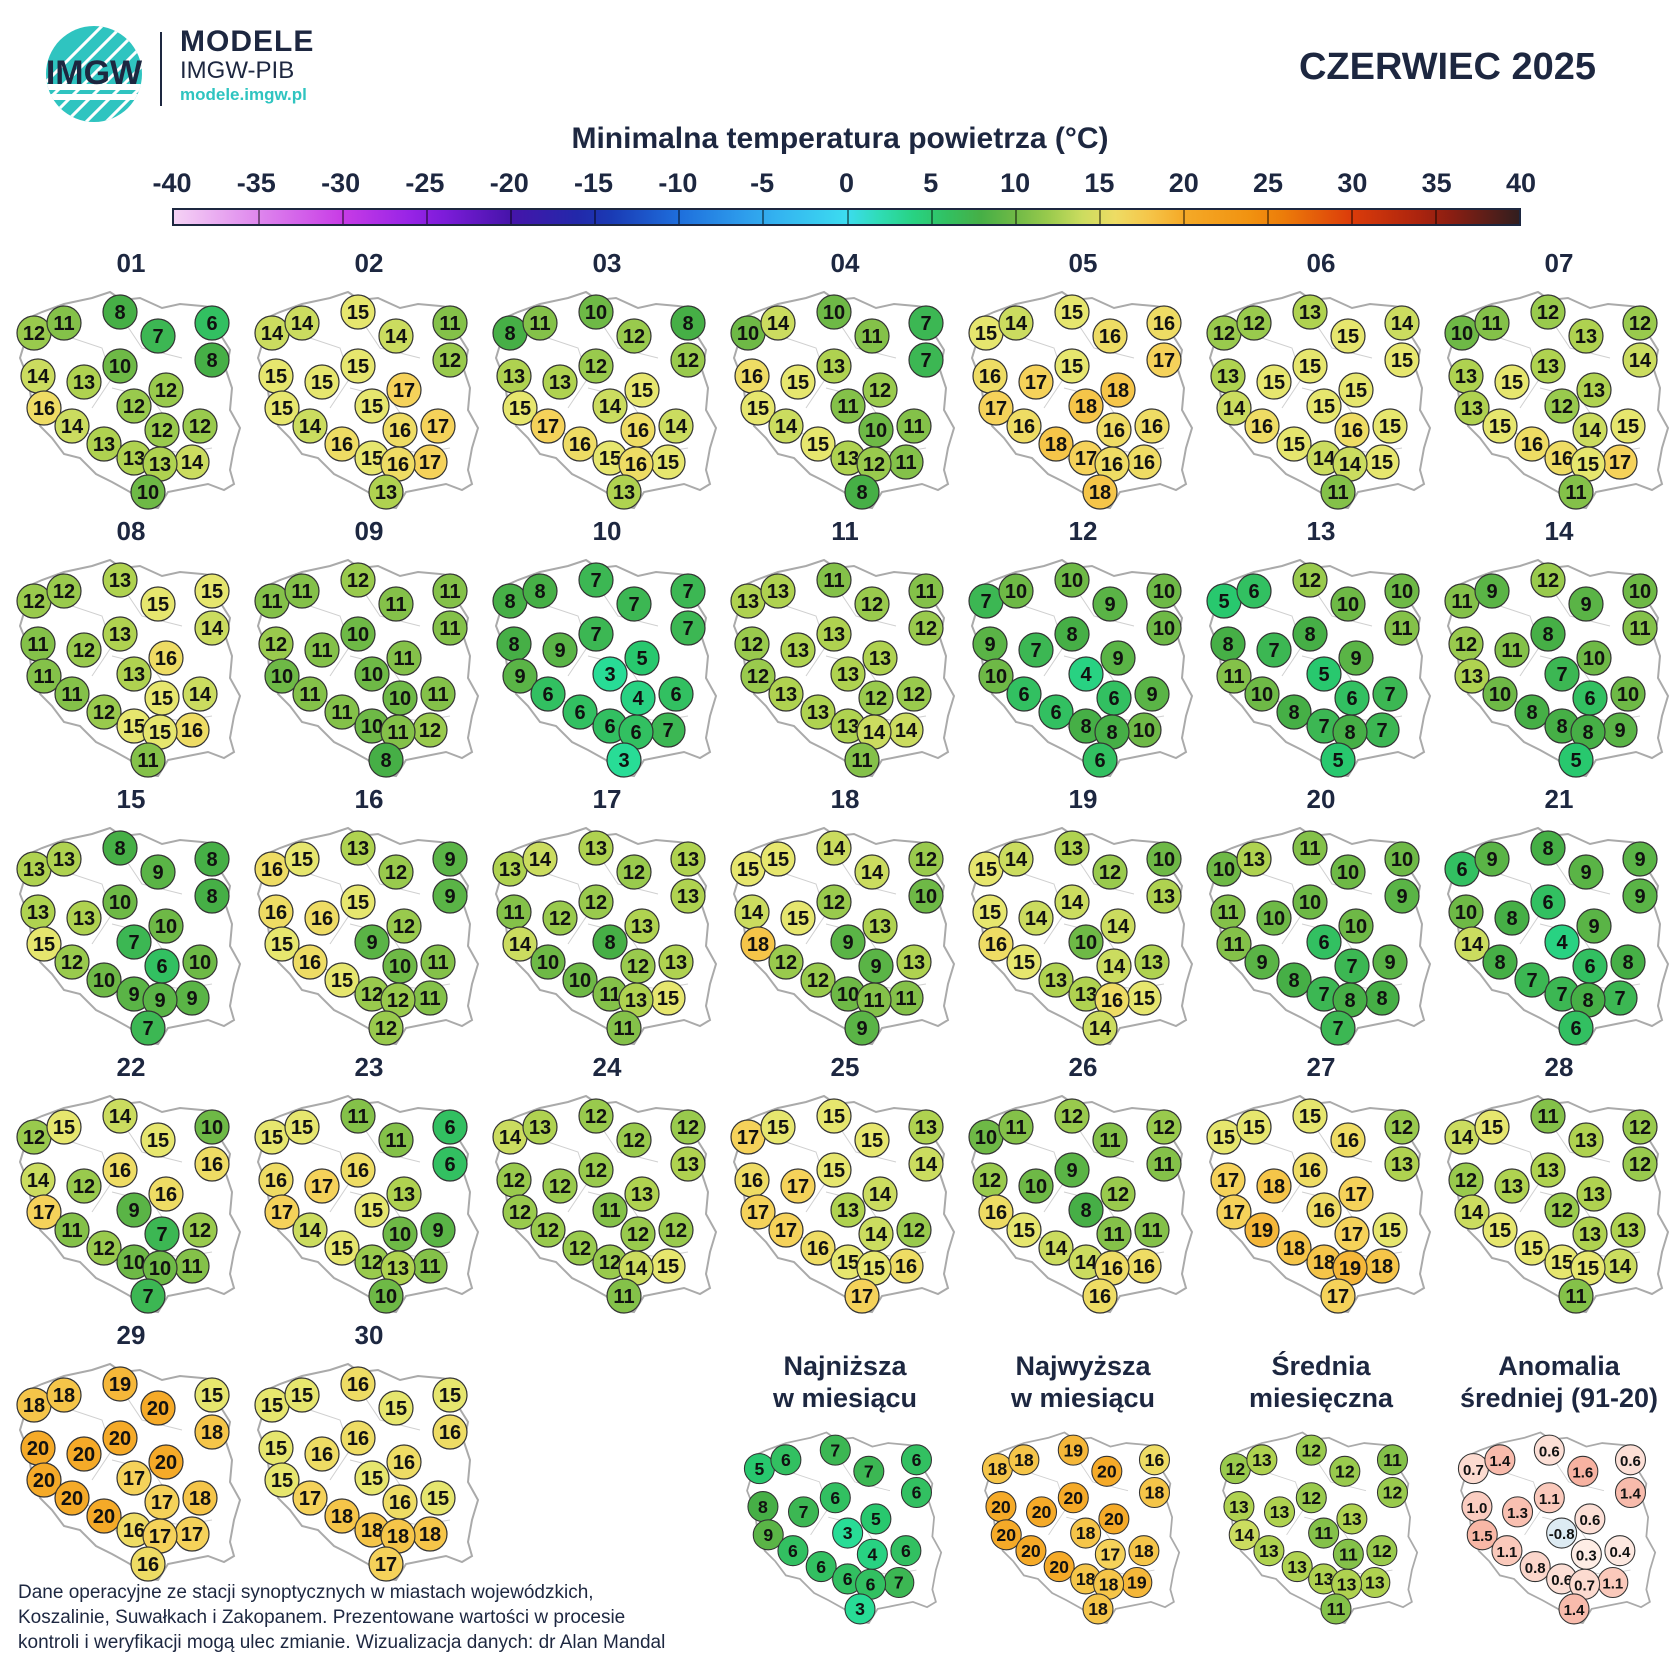 The height and width of the screenshot is (1680, 1680). I want to click on colorbar-tick-label: 5, so click(931, 183).